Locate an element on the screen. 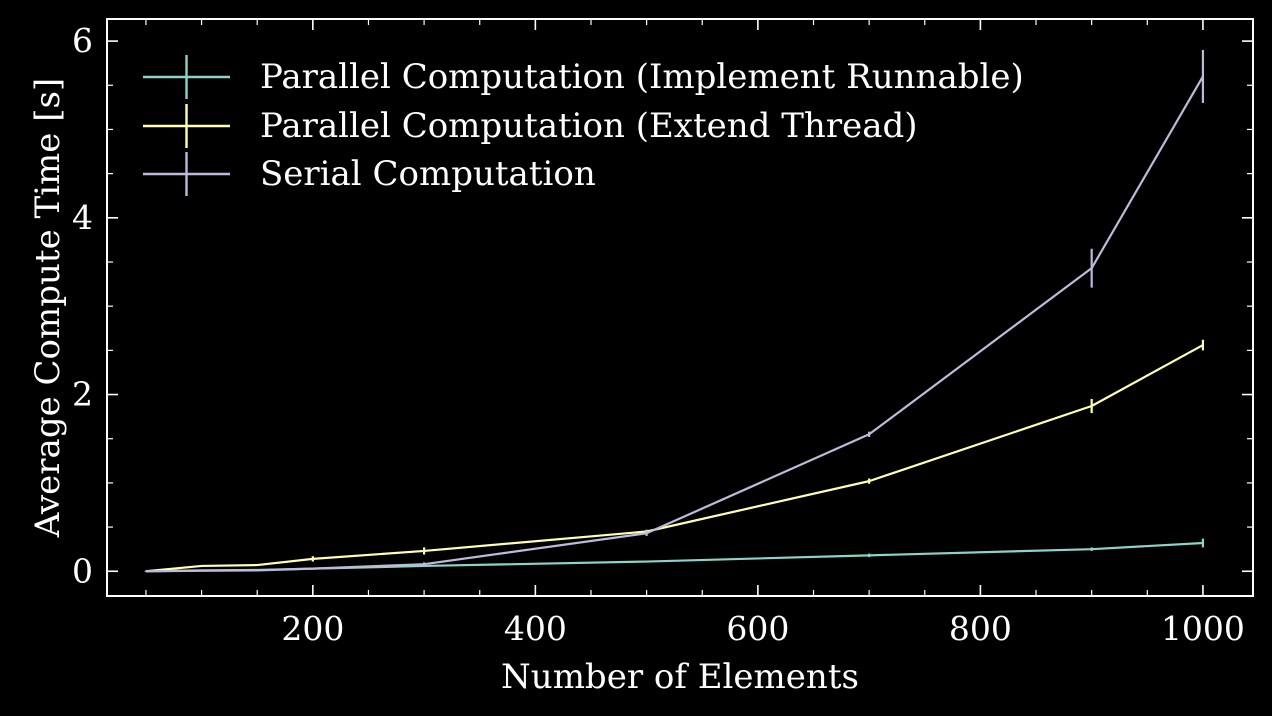 The height and width of the screenshot is (716, 1272). x-tick-label: 200 is located at coordinates (312, 628).